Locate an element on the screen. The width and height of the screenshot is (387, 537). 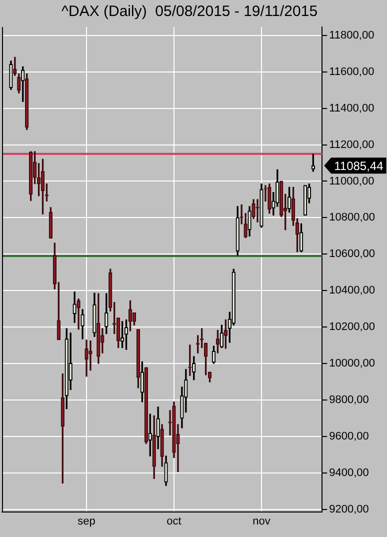
y-tick-label: 9600,00 is located at coordinates (349, 436).